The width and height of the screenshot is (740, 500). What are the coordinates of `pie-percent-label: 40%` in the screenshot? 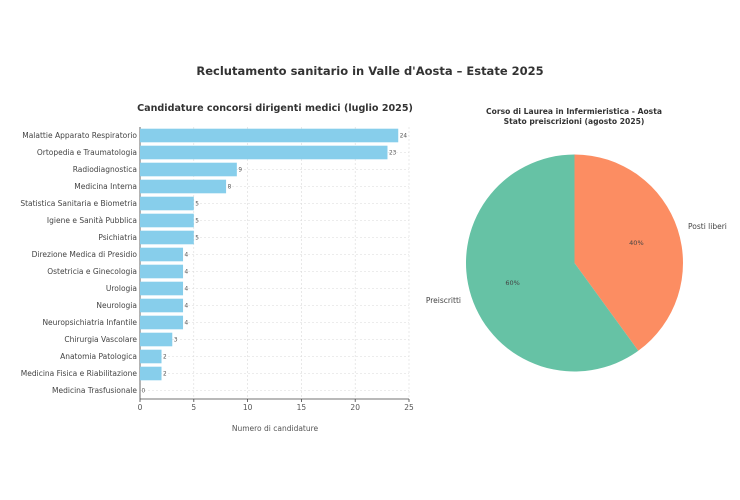 It's located at (636, 243).